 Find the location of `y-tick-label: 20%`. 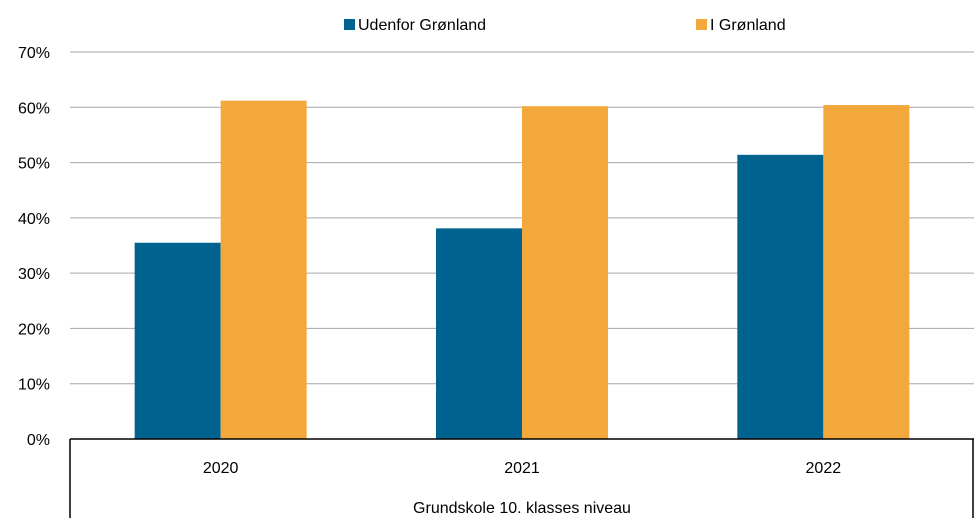

y-tick-label: 20% is located at coordinates (34, 329).